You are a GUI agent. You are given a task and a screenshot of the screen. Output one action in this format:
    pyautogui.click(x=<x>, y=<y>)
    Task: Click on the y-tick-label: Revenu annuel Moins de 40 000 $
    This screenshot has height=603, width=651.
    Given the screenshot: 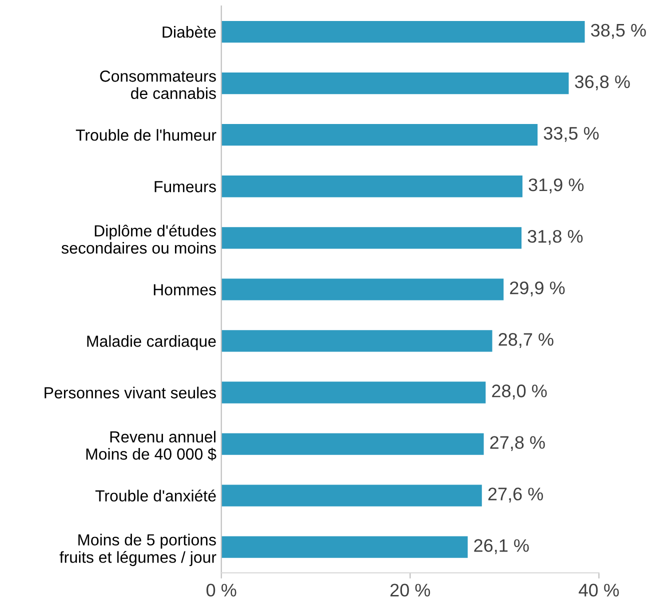 What is the action you would take?
    pyautogui.click(x=151, y=445)
    